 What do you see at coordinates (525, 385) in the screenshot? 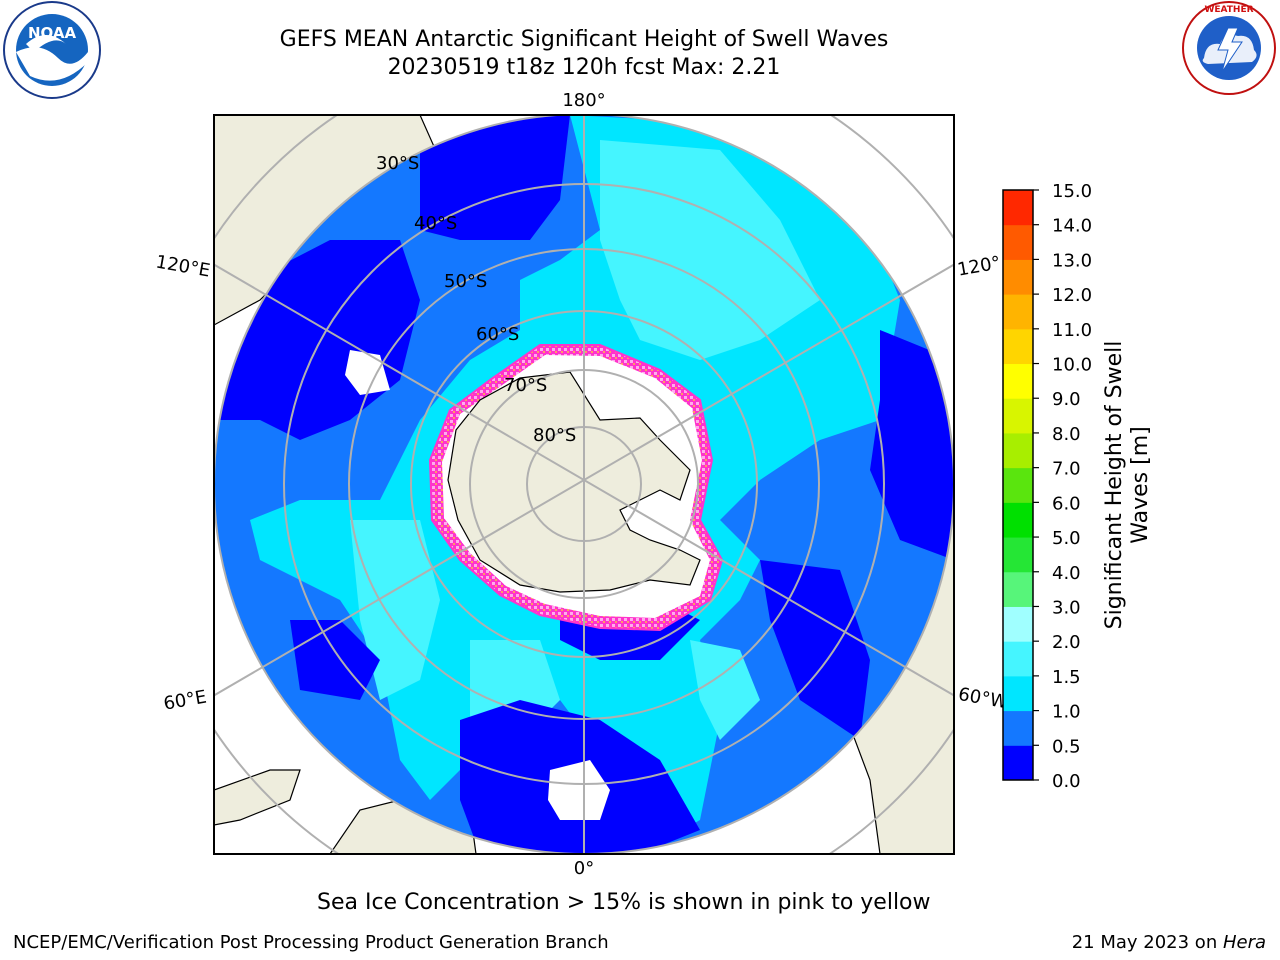
I see `lat-label-70s: 70°S` at bounding box center [525, 385].